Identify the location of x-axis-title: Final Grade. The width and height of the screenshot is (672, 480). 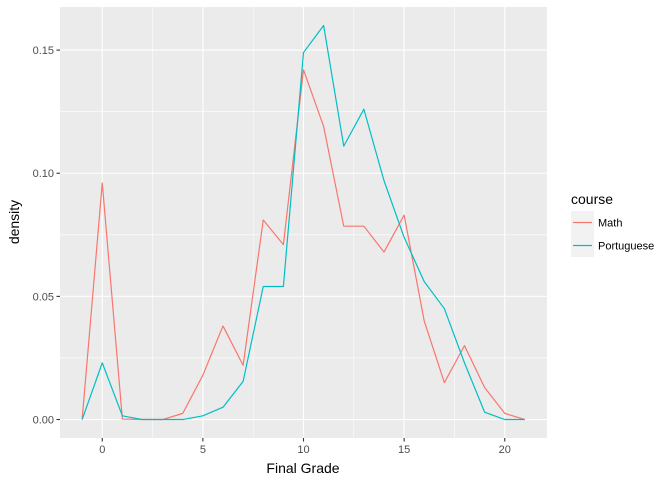
(302, 468).